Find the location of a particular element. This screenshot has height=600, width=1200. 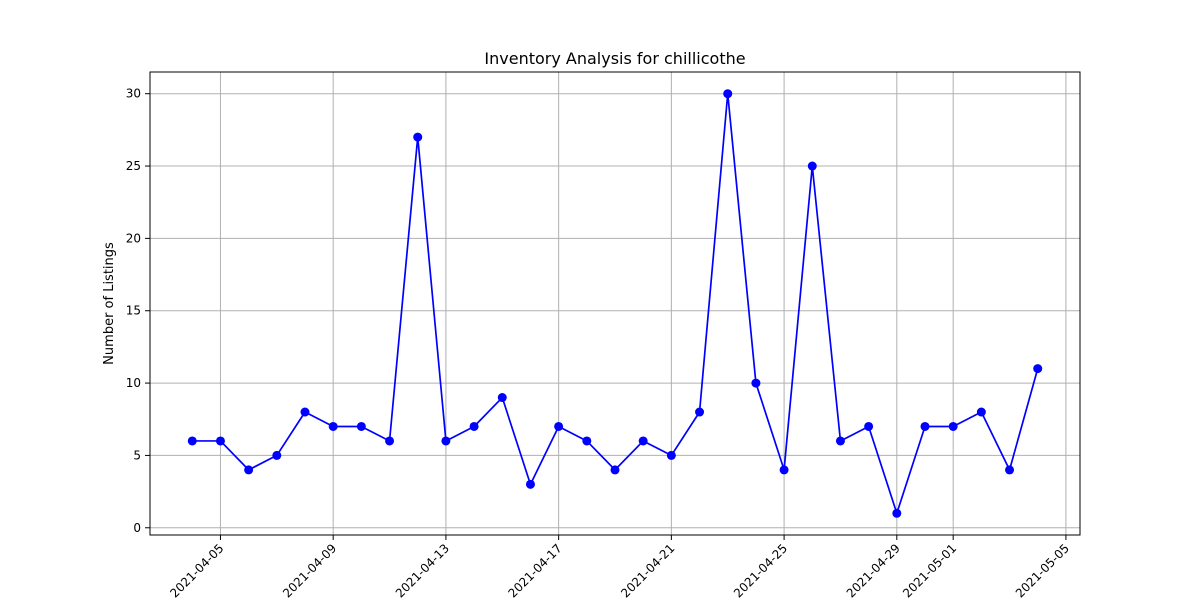

y-tick-label: 25 is located at coordinates (133, 166).